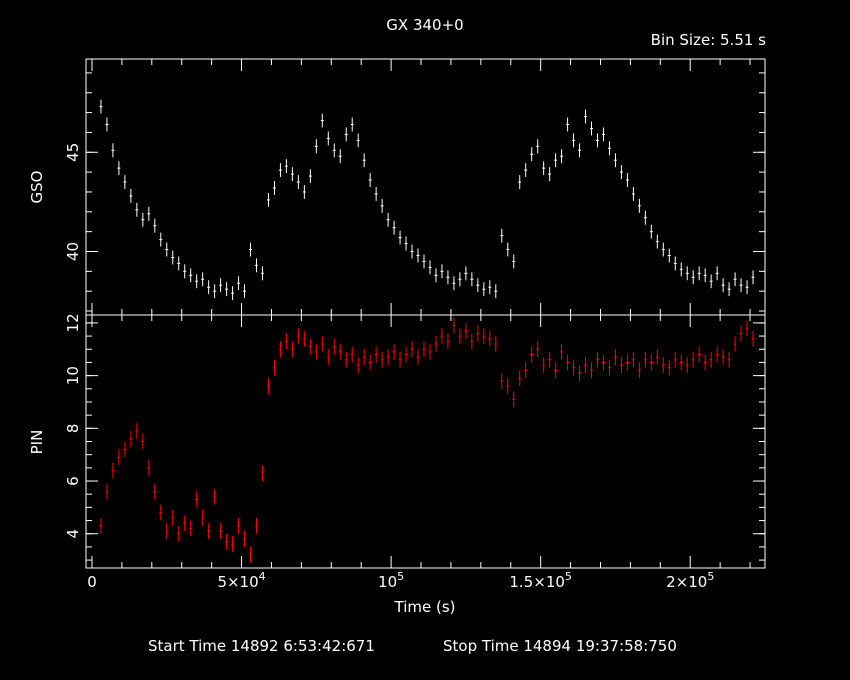 The width and height of the screenshot is (850, 680). What do you see at coordinates (73, 481) in the screenshot?
I see `pin-ytick-label: 6` at bounding box center [73, 481].